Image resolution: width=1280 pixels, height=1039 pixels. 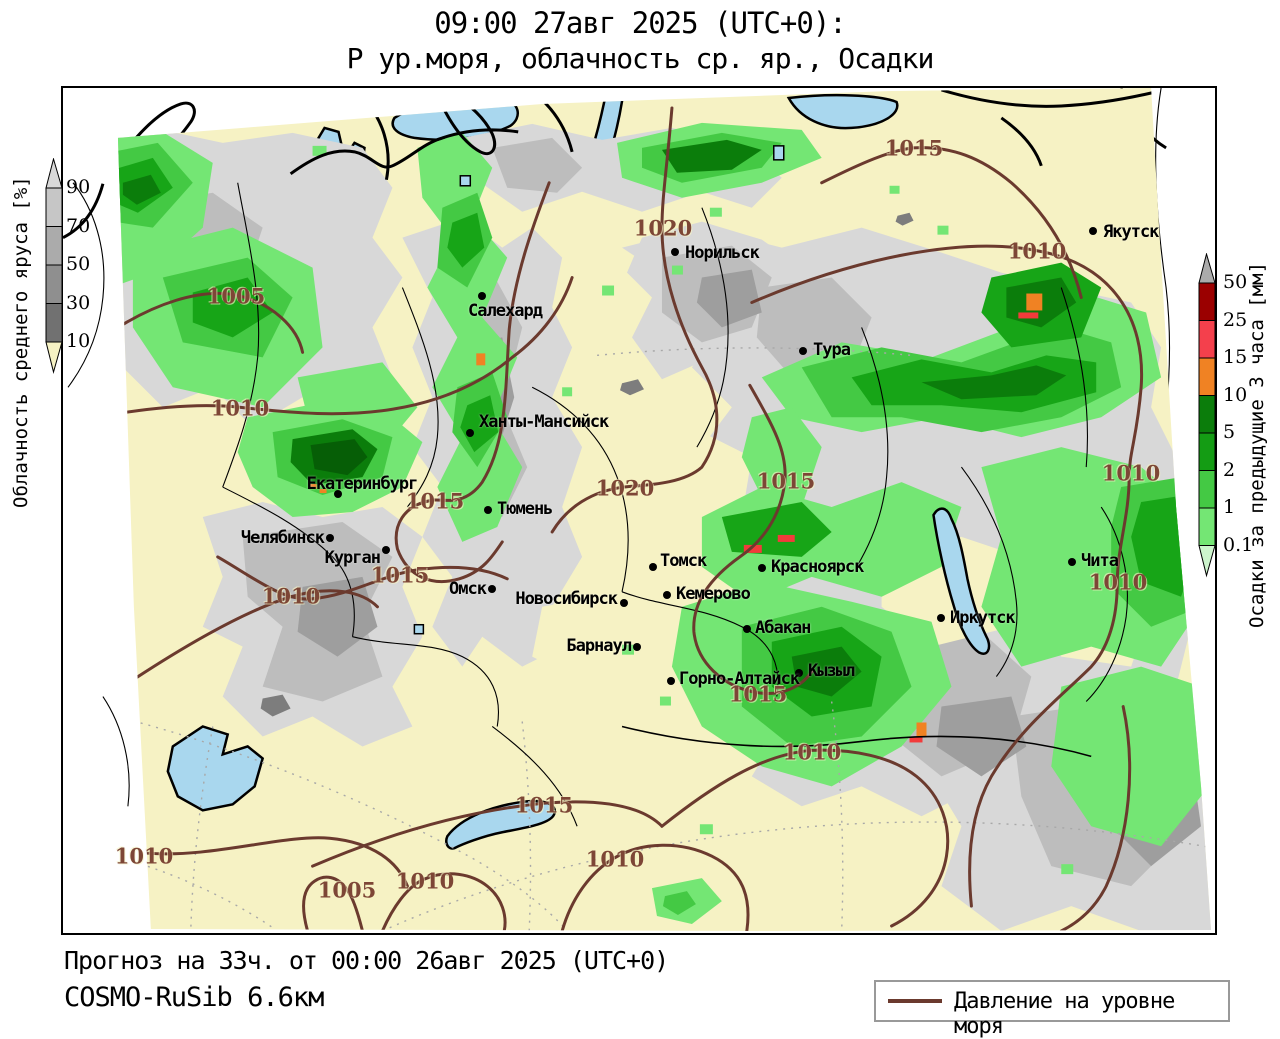 What do you see at coordinates (1235, 319) in the screenshot?
I see `colorbar-tick: 25` at bounding box center [1235, 319].